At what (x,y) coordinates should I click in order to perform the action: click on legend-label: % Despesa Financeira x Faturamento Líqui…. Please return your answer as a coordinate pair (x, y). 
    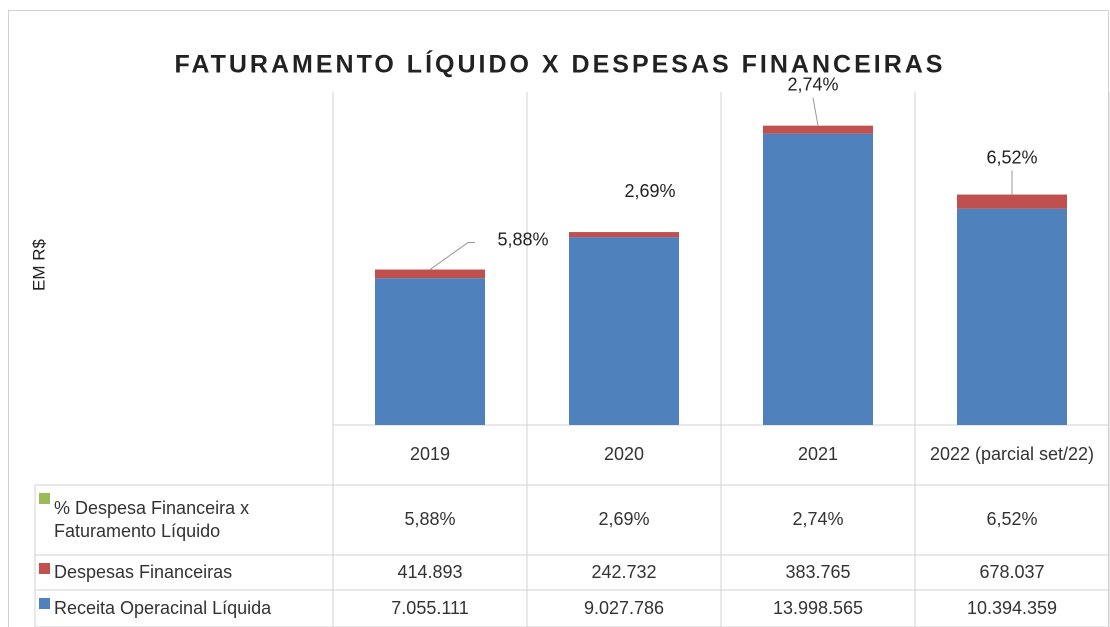
    Looking at the image, I should click on (184, 520).